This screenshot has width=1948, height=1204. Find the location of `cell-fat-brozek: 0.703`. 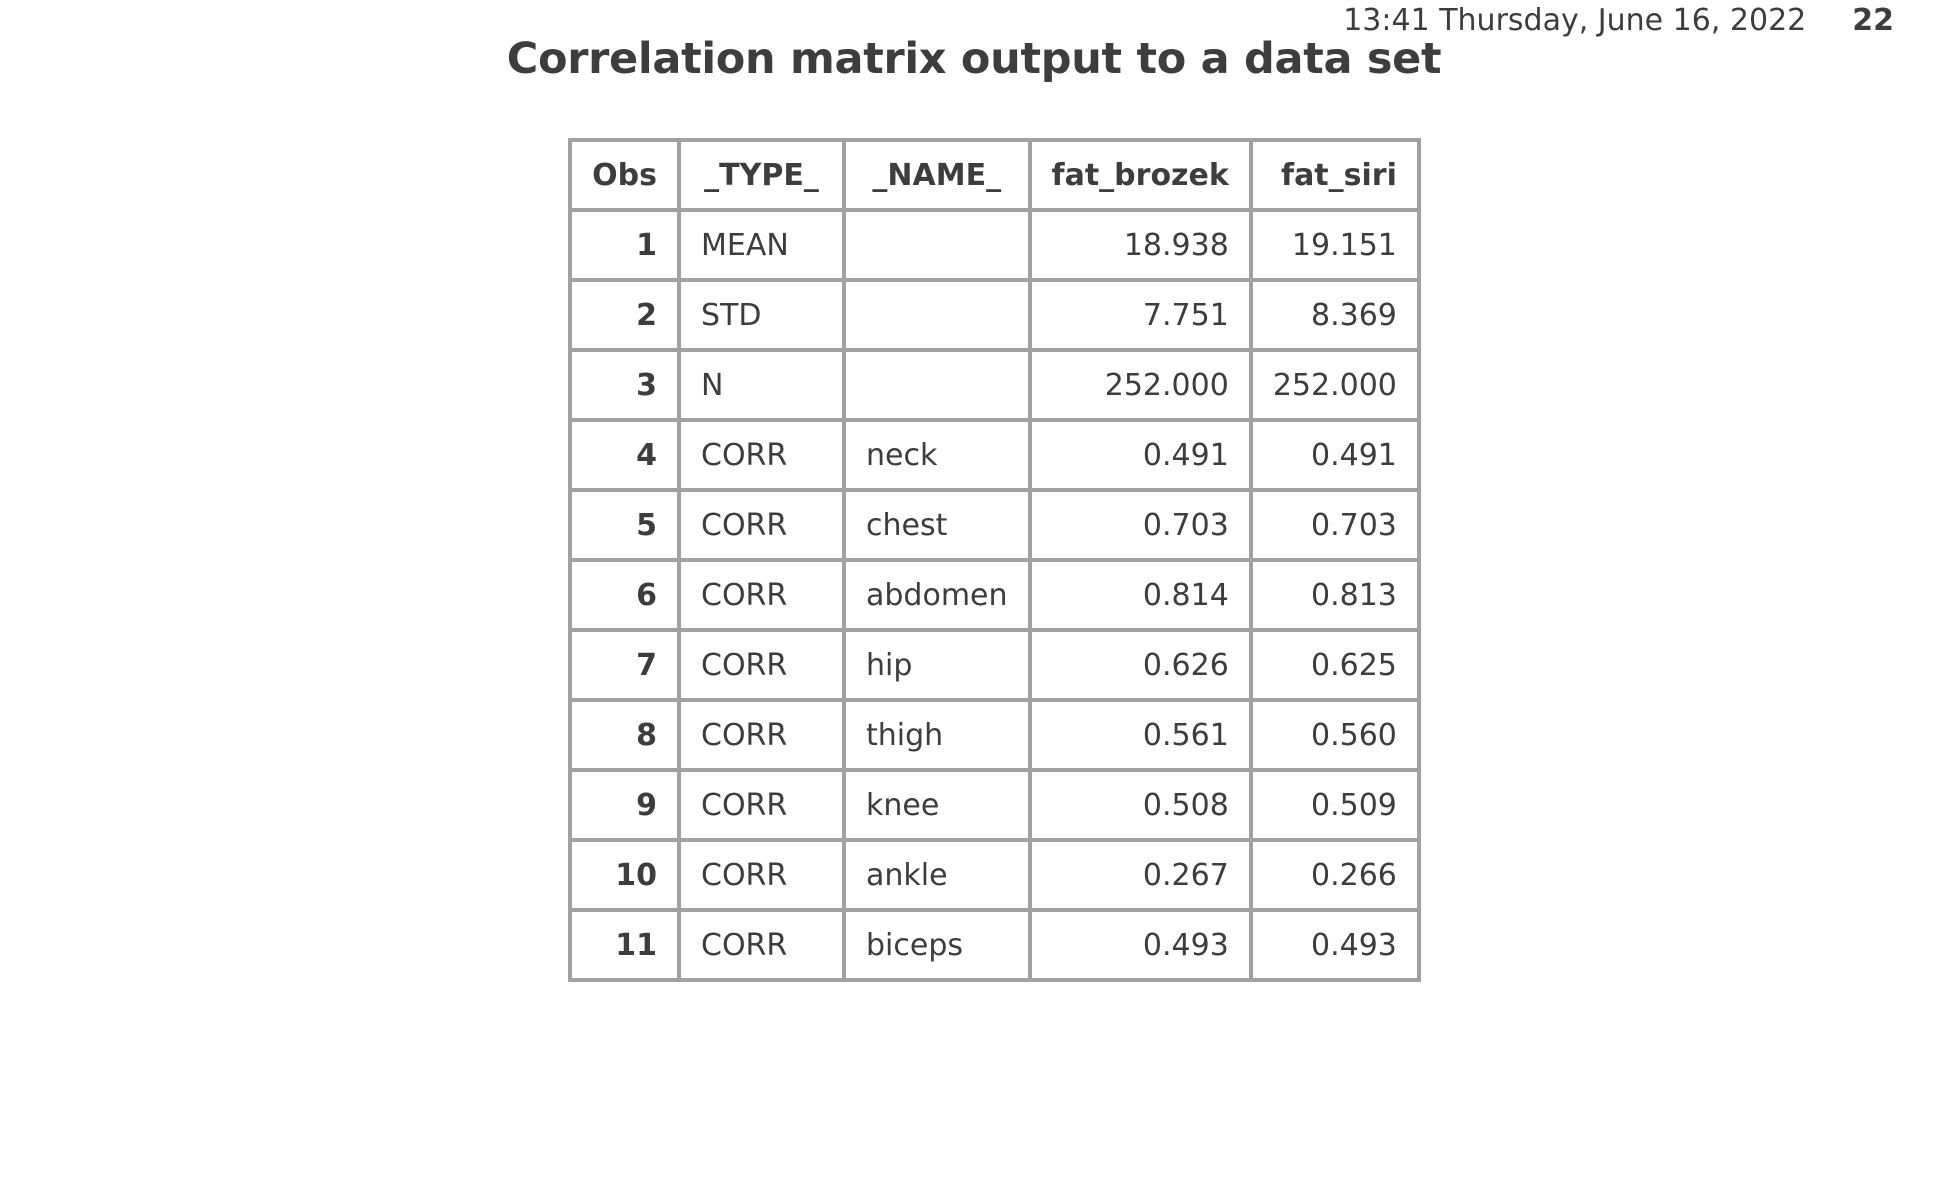

cell-fat-brozek: 0.703 is located at coordinates (1140, 525).